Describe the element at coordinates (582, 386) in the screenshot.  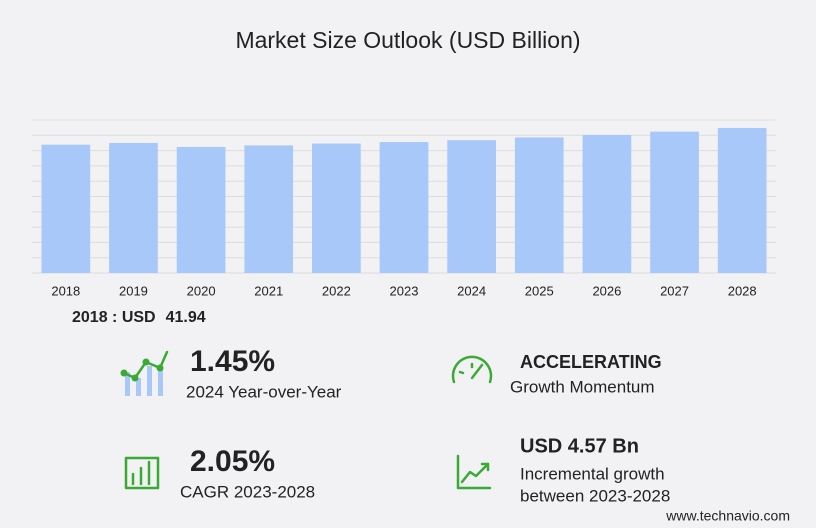
I see `kpi-label: Growth Momentum` at that location.